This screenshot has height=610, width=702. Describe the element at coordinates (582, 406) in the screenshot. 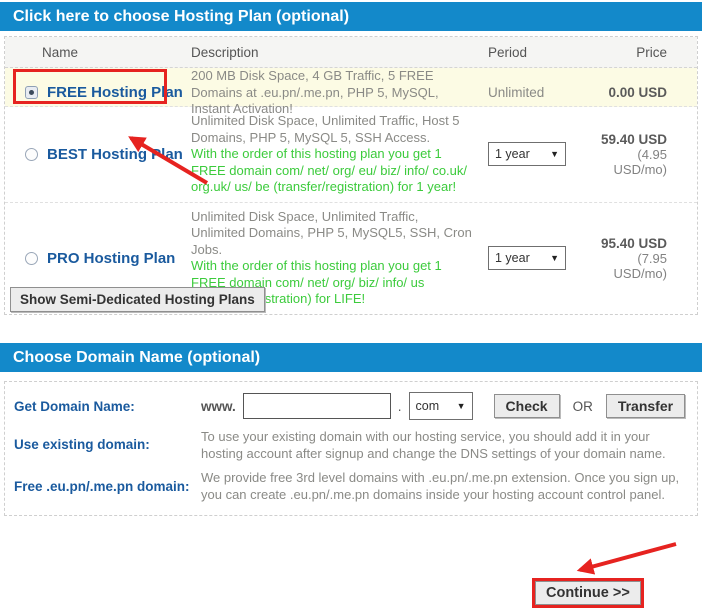

I see `or-text: OR` at that location.